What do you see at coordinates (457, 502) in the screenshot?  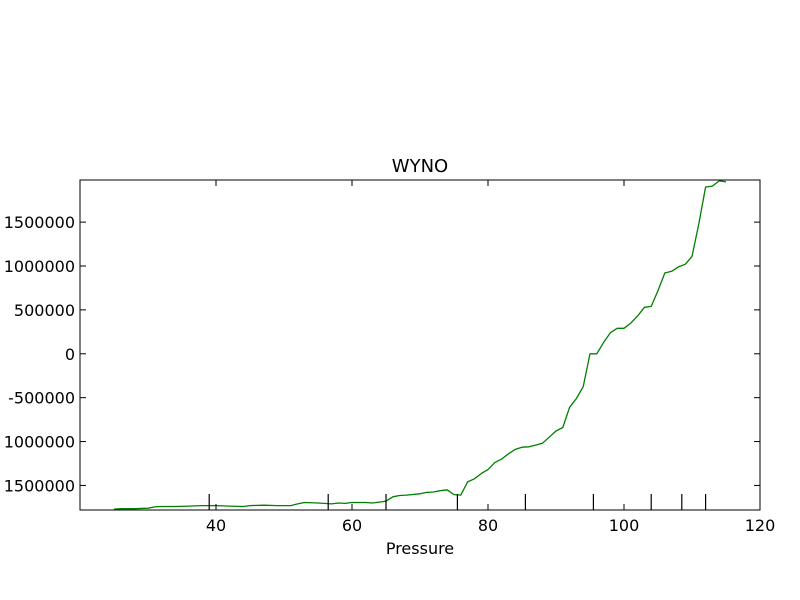 I see `event-marks-layer` at bounding box center [457, 502].